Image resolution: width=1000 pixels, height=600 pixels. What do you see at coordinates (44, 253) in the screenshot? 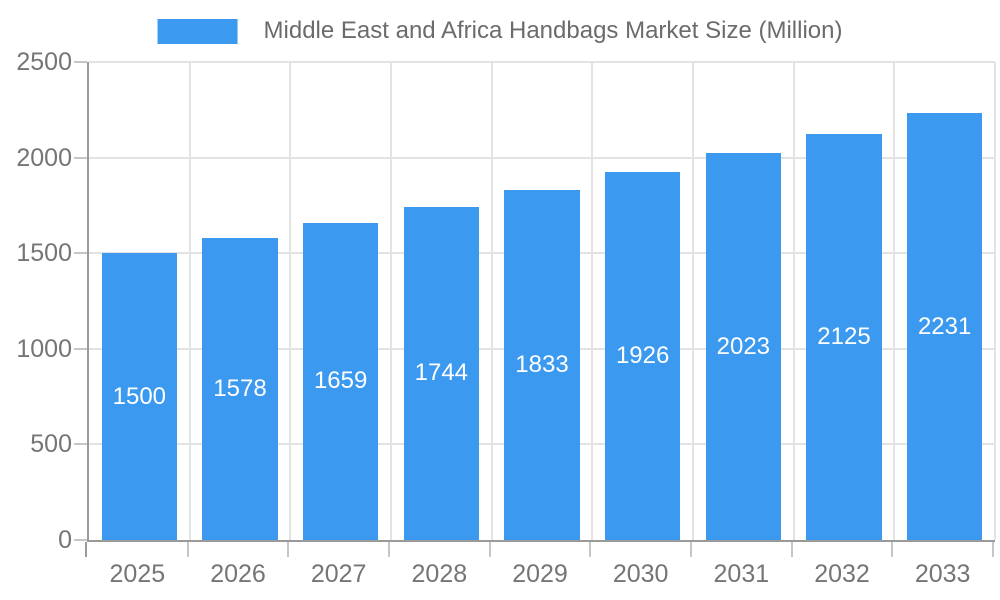
I see `y-tick-label-1500: 1500` at bounding box center [44, 253].